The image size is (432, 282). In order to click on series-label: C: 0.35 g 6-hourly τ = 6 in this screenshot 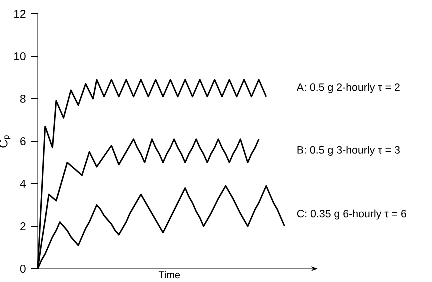, I will do `click(351, 215)`.